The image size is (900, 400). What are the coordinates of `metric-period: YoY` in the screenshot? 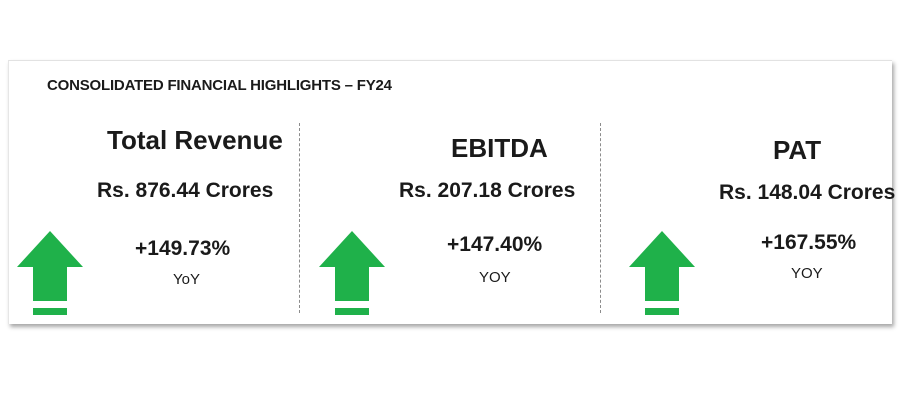 It's located at (186, 279).